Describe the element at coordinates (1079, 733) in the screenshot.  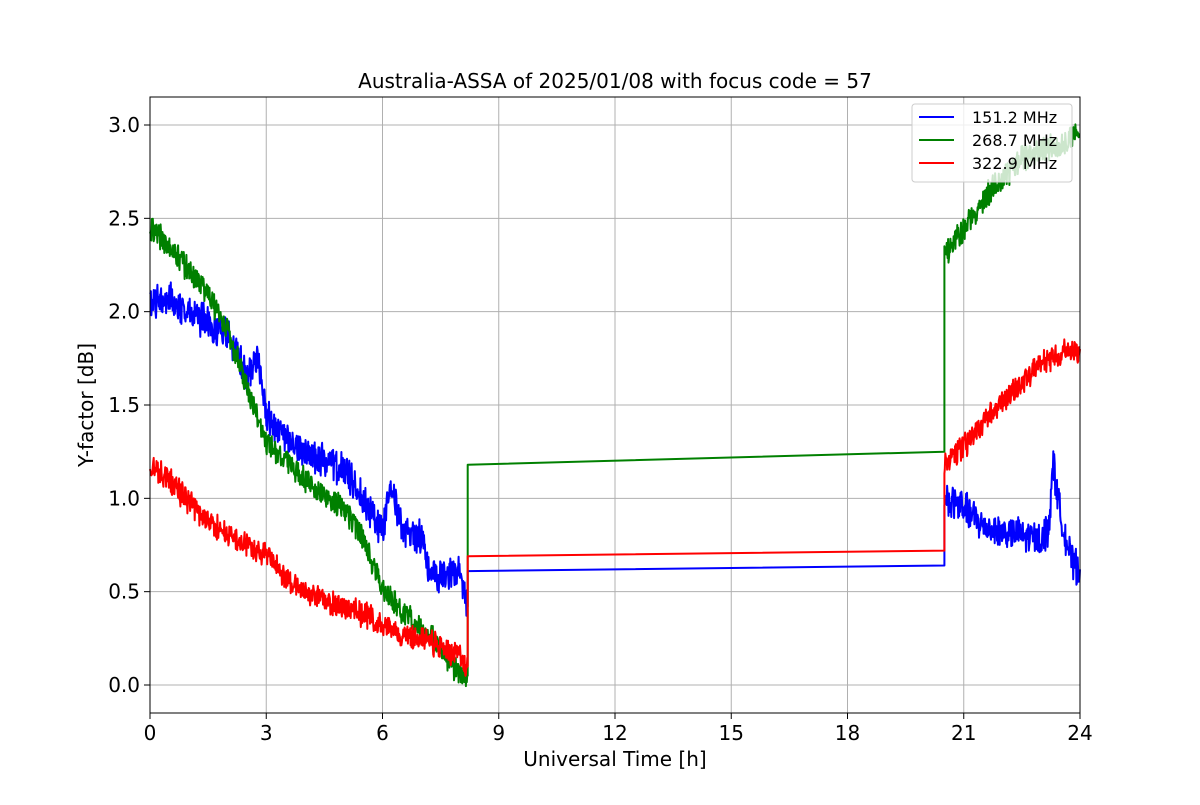
I see `x-tick-label: 24` at that location.